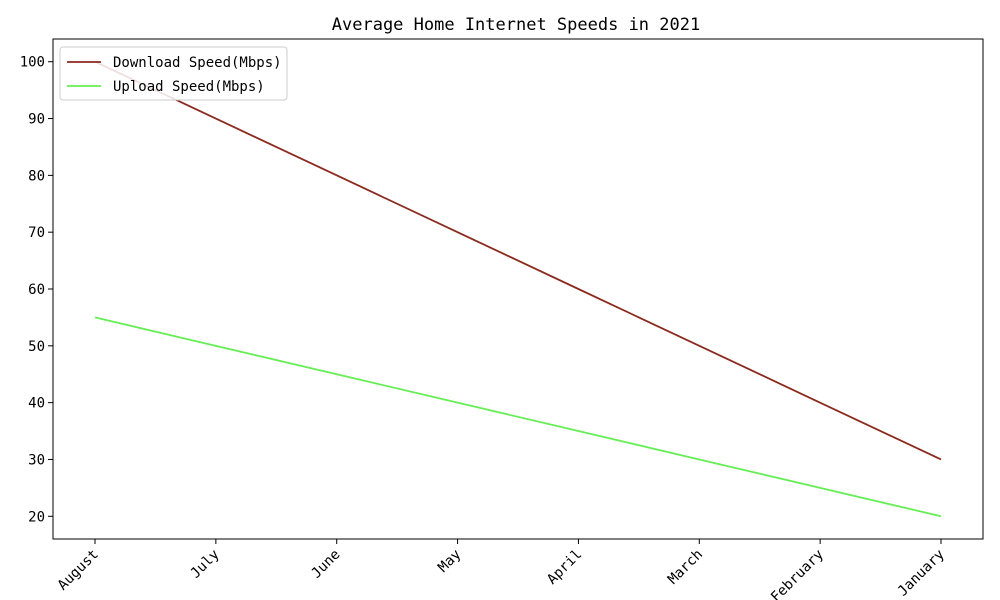 The height and width of the screenshot is (600, 1000). I want to click on y-tick-label: 100, so click(32, 63).